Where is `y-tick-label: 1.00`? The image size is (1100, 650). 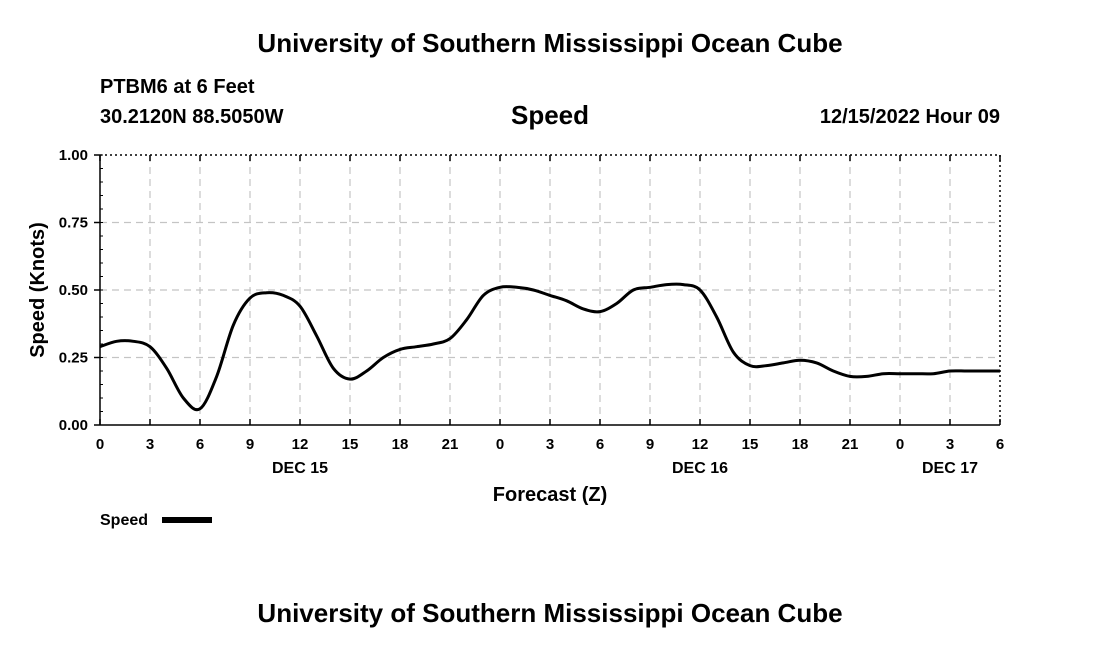
y-tick-label: 1.00 is located at coordinates (73, 155).